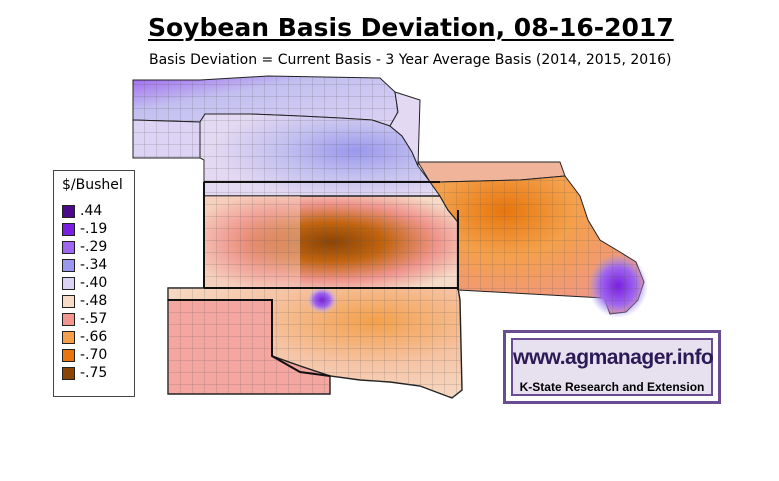 The width and height of the screenshot is (779, 481). I want to click on legend-item: -.34, so click(98, 265).